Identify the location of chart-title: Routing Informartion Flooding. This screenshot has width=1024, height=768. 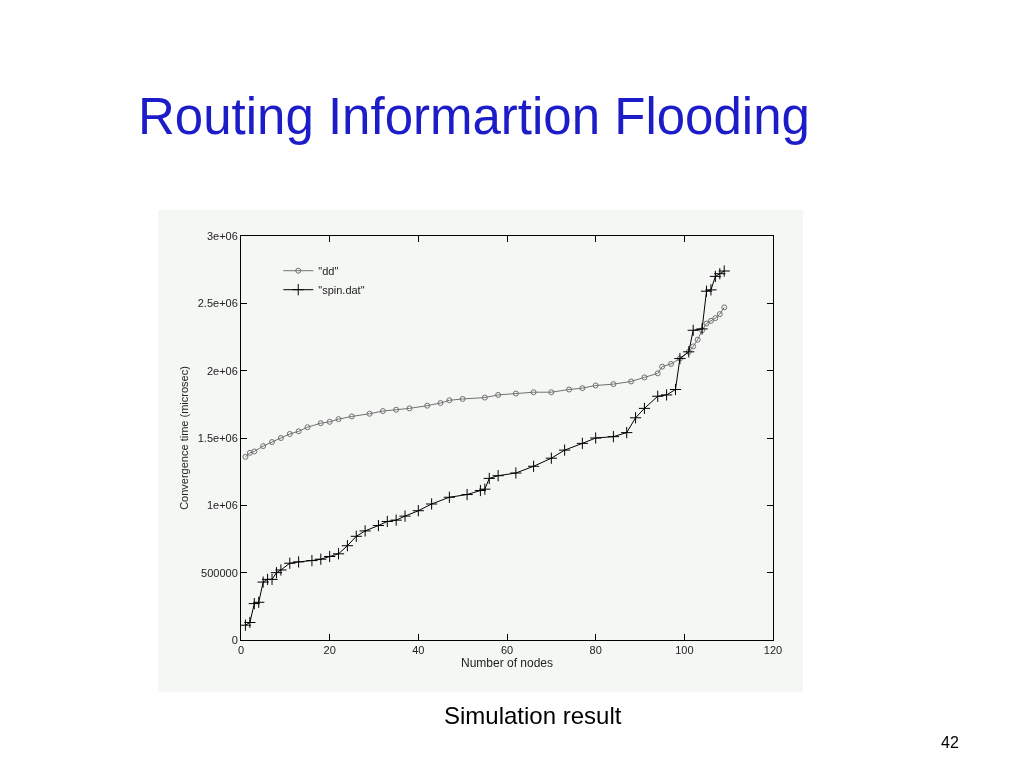
(474, 116).